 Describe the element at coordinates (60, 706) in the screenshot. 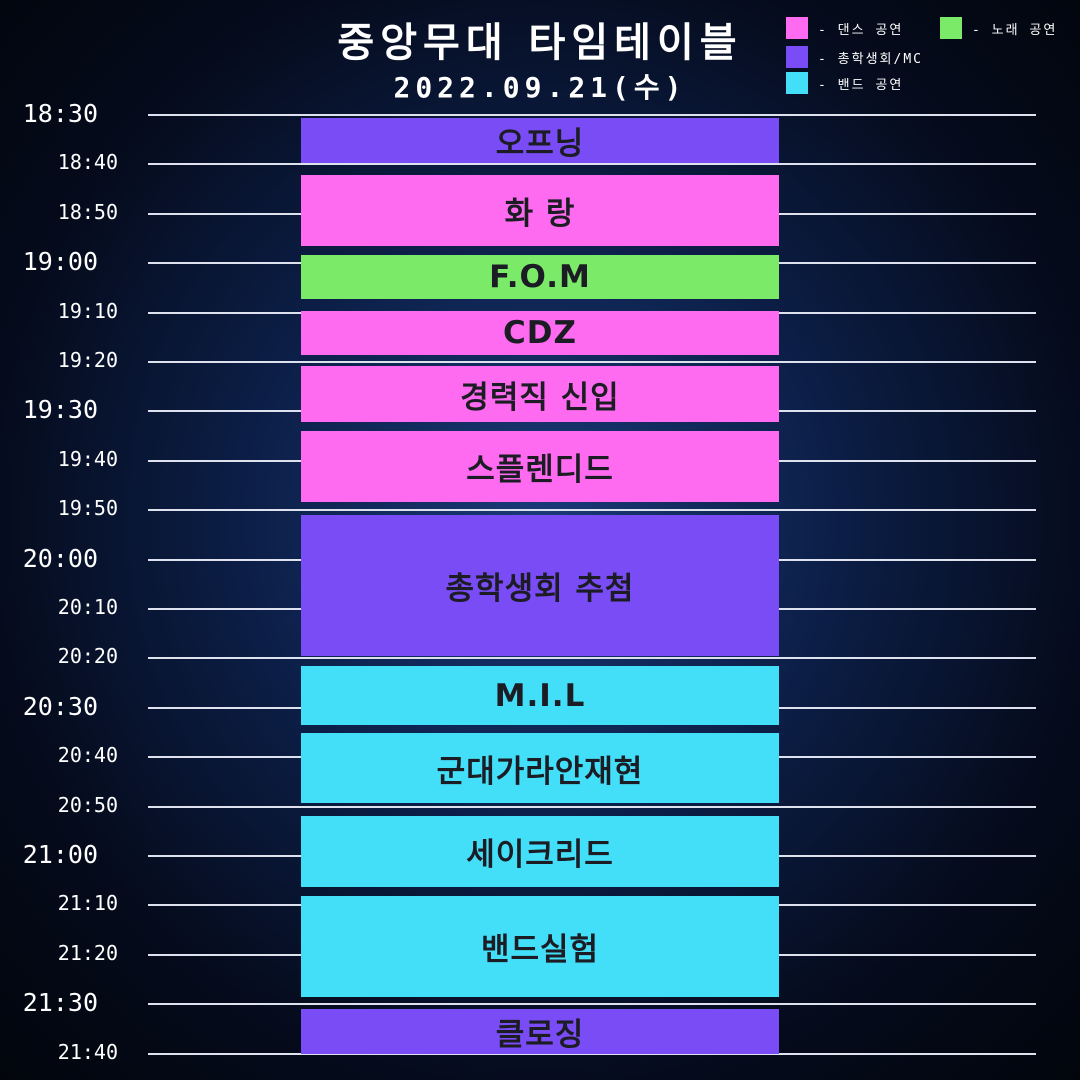

I see `time-label: 20:30` at that location.